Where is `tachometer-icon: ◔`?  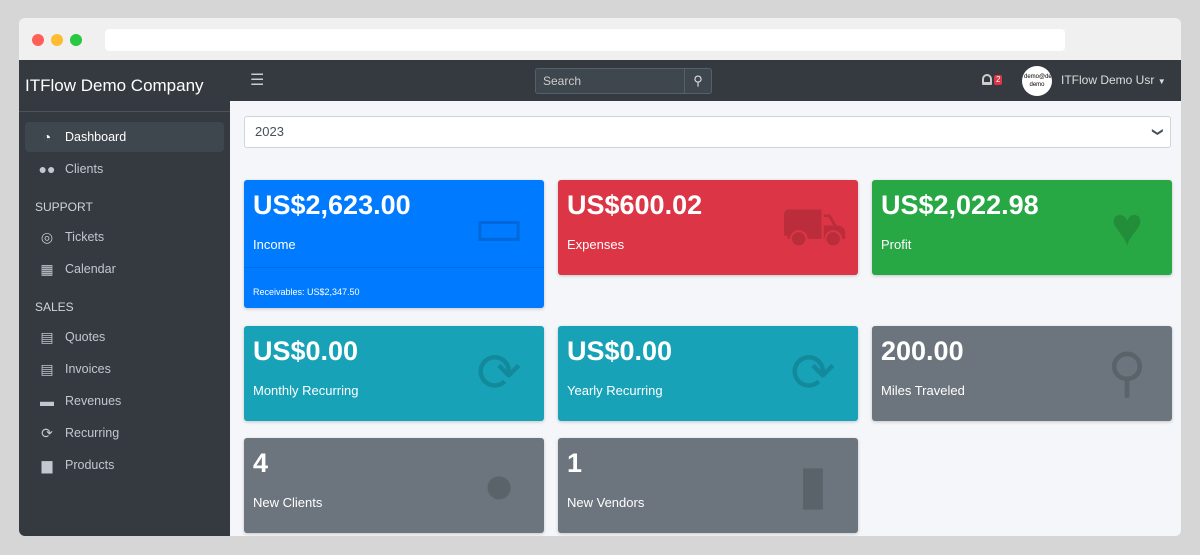
tachometer-icon: ◔ is located at coordinates (47, 137).